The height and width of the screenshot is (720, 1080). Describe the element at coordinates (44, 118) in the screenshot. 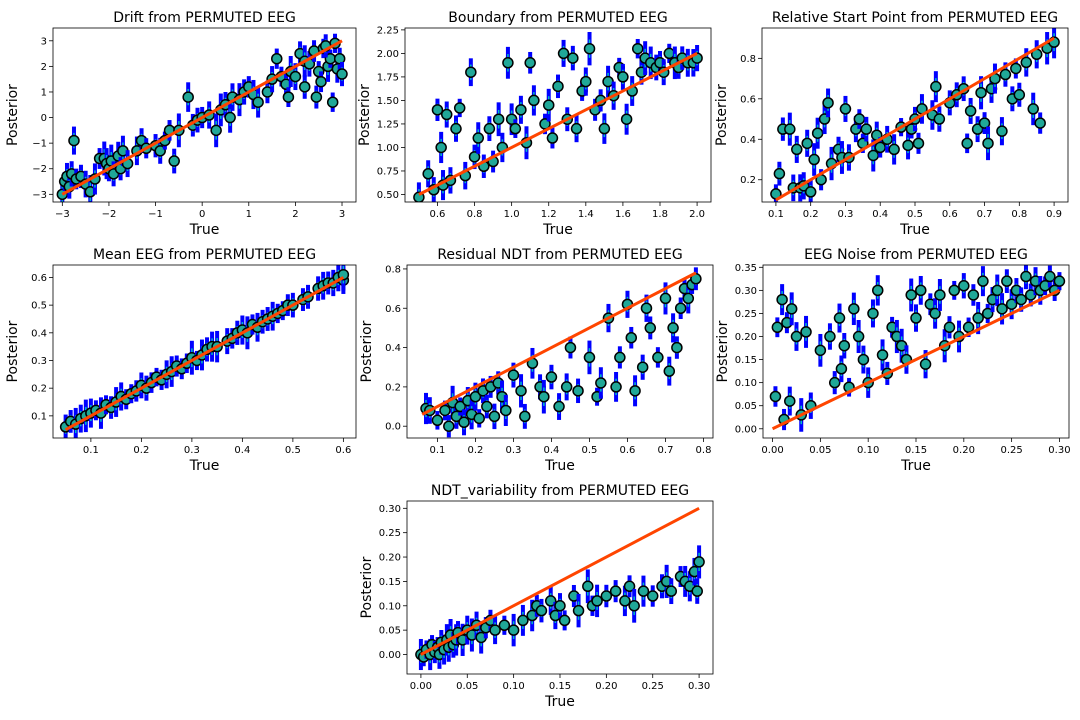

I see `y-tick-label: 0` at that location.